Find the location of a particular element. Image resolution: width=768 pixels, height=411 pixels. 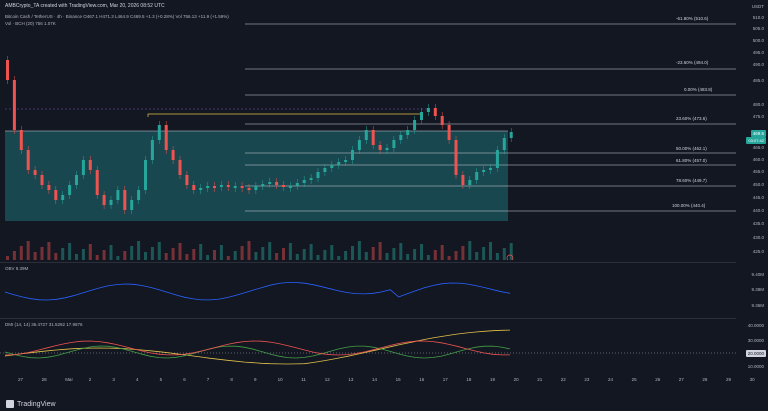

minus-di-line is located at coordinates (257, 348).